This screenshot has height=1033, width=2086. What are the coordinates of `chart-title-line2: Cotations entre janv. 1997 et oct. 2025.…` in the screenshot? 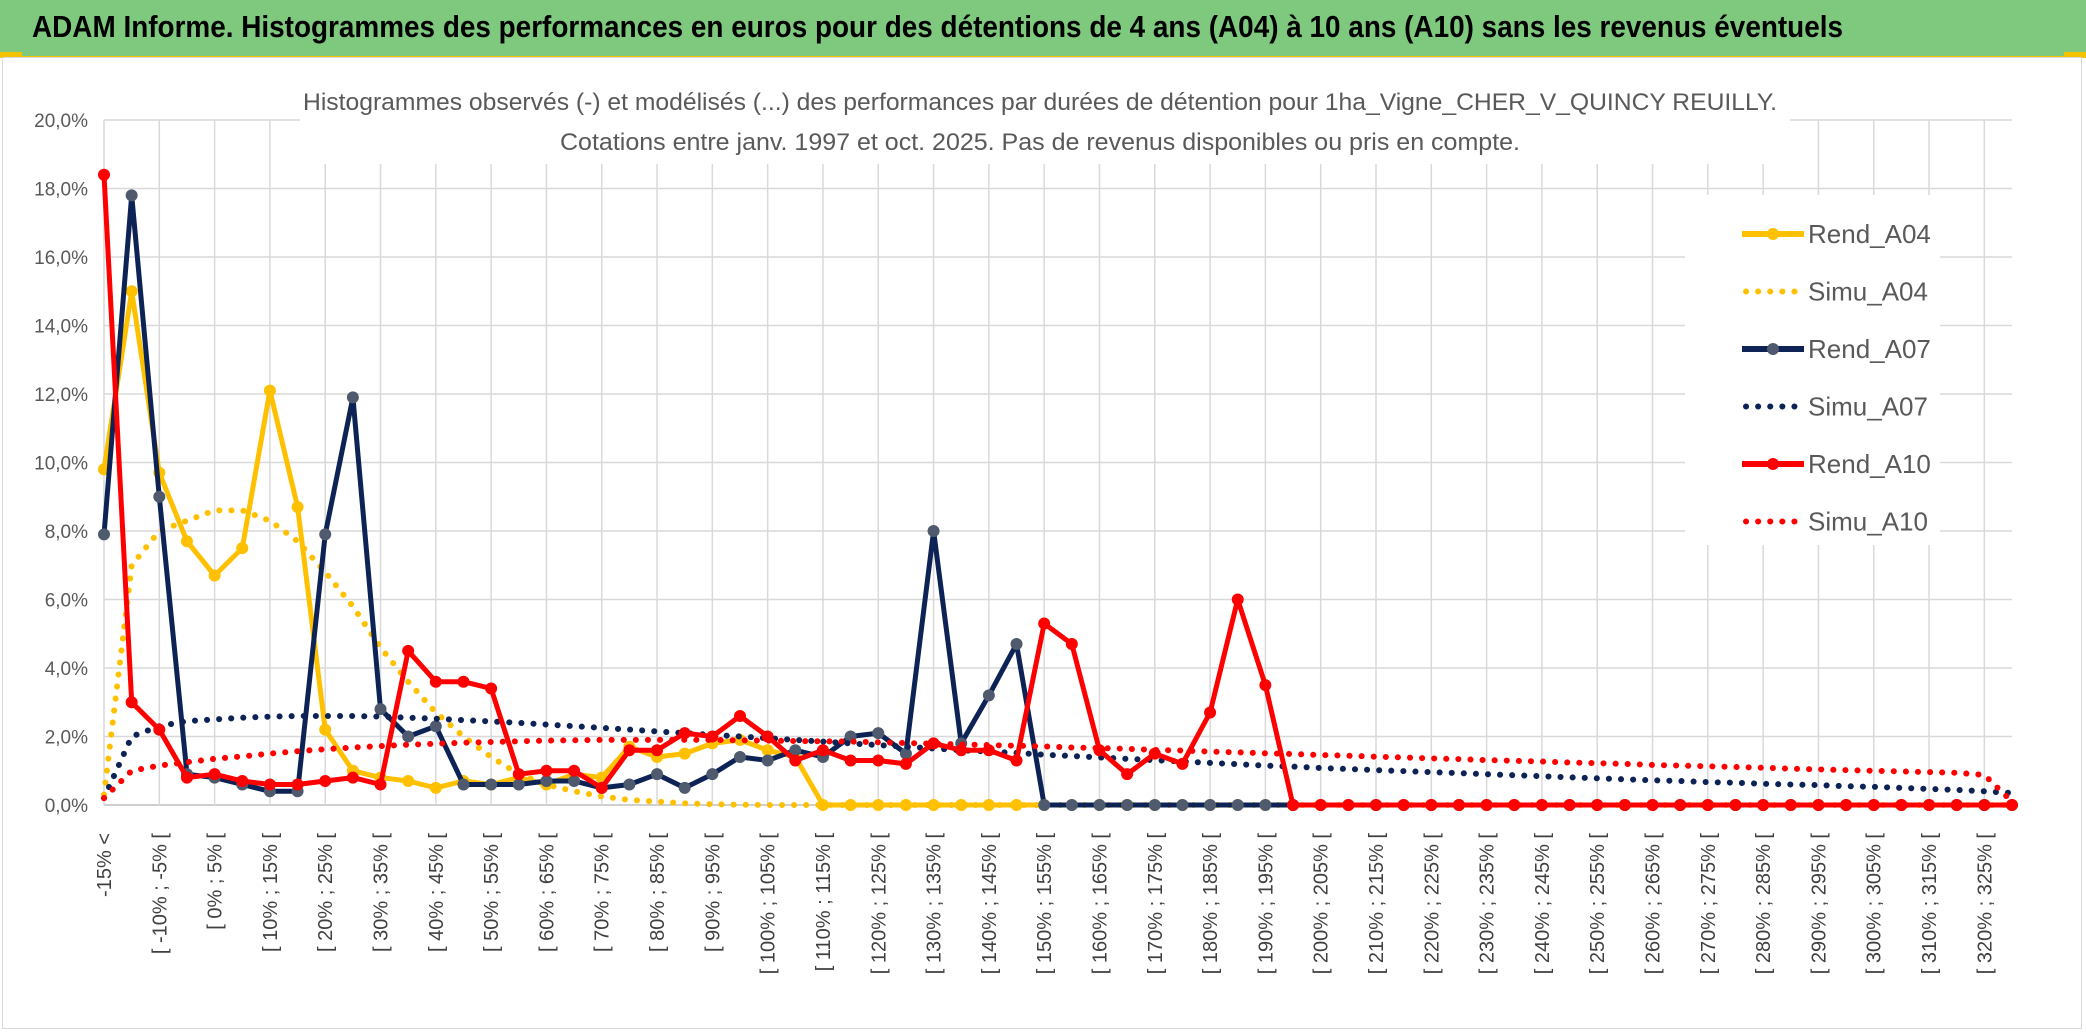 It's located at (1040, 142).